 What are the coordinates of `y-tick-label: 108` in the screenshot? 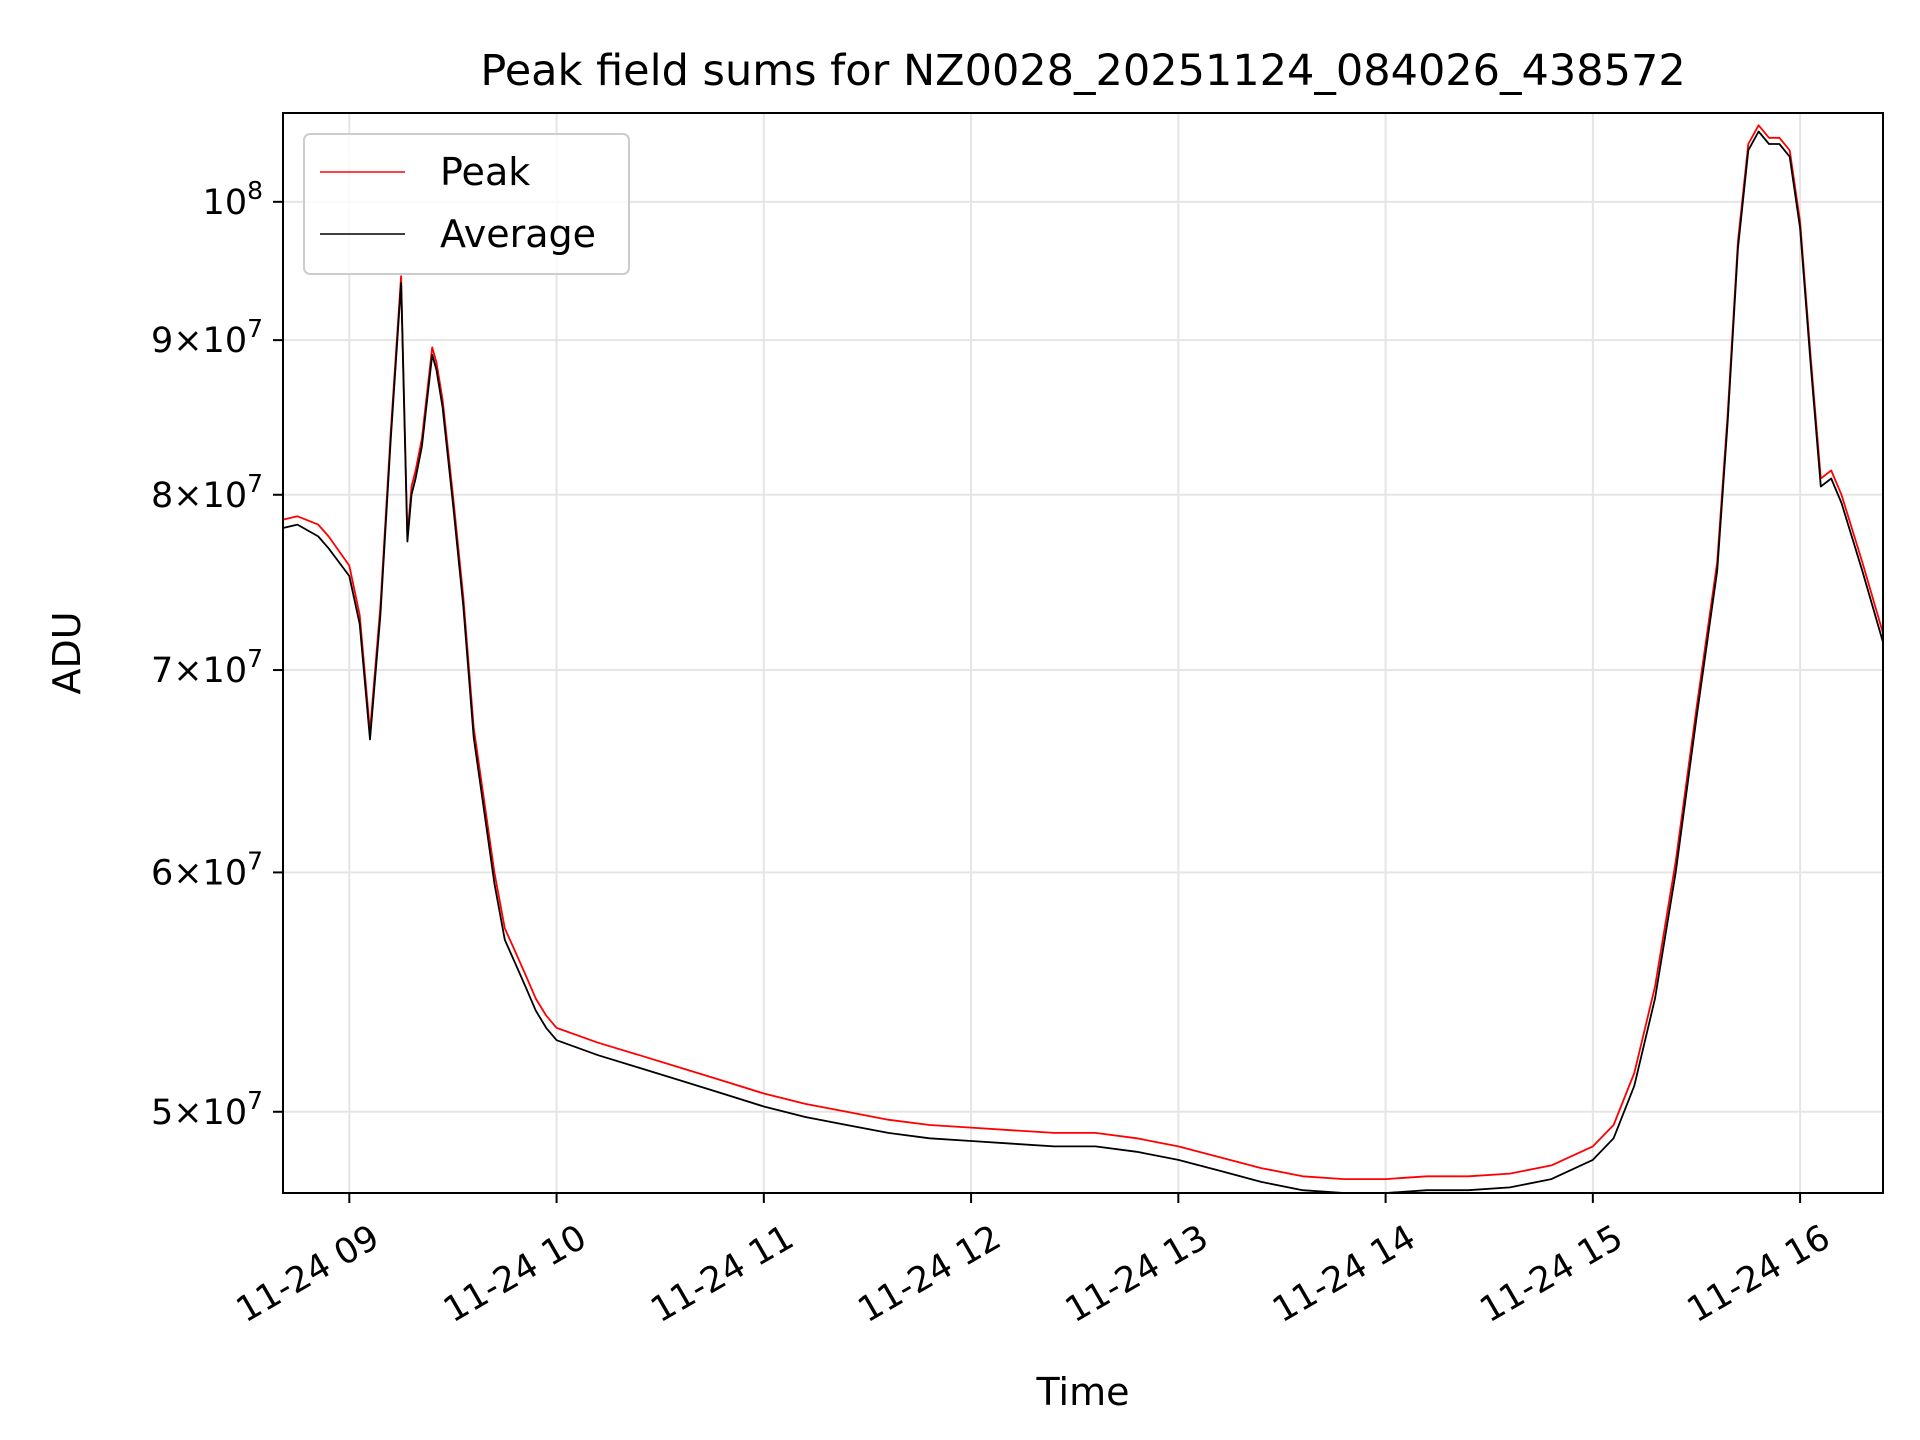 It's located at (233, 199).